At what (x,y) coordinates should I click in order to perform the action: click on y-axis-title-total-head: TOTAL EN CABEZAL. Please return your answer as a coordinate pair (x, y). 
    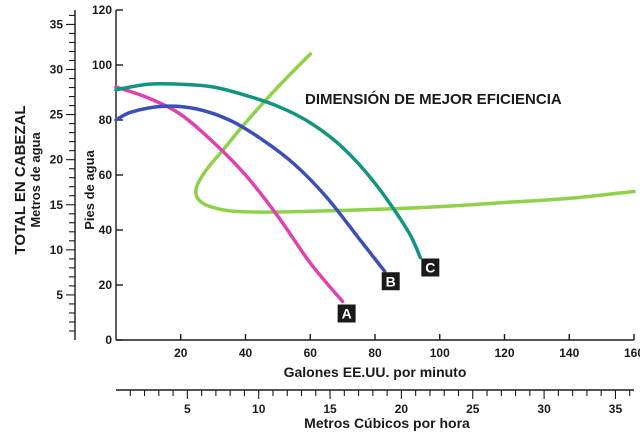
    Looking at the image, I should click on (20, 179).